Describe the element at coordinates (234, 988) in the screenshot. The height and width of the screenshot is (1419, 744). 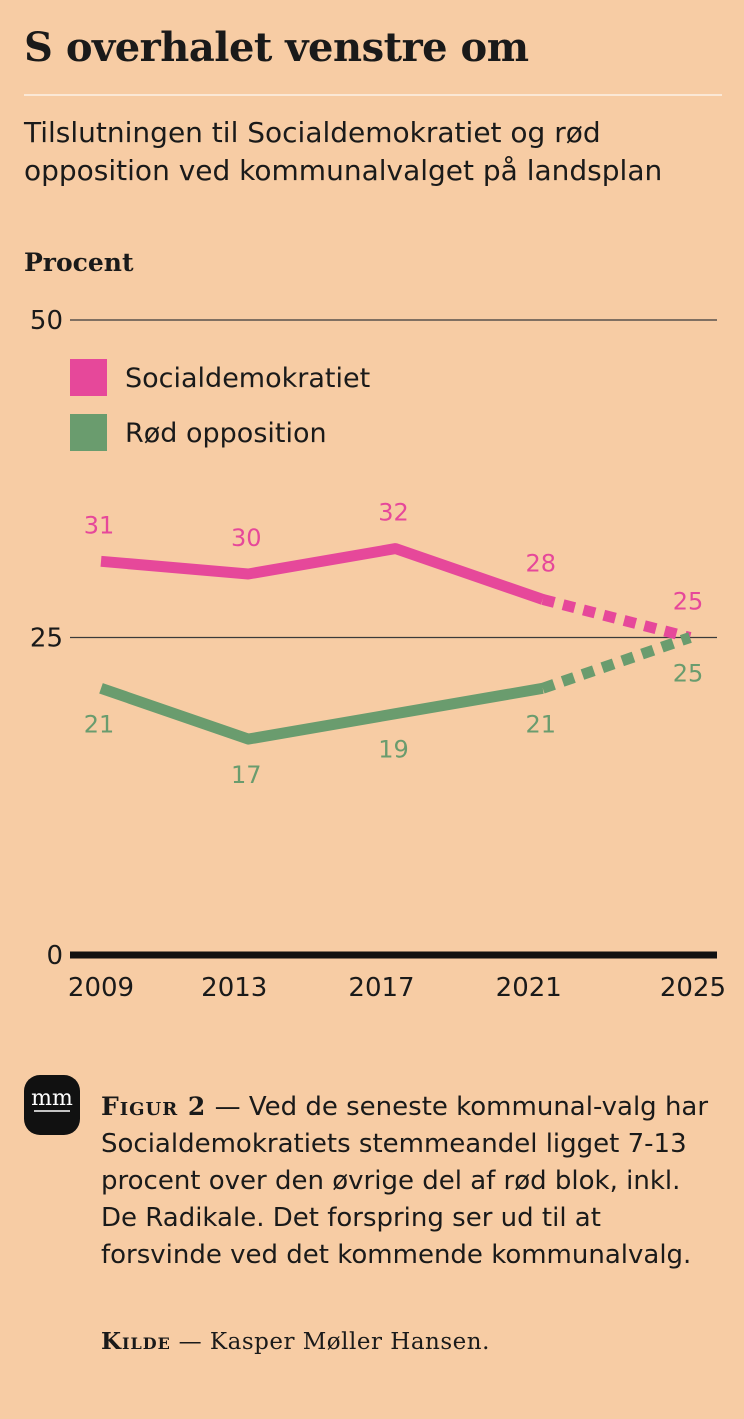
I see `x-tick-label: 2013` at that location.